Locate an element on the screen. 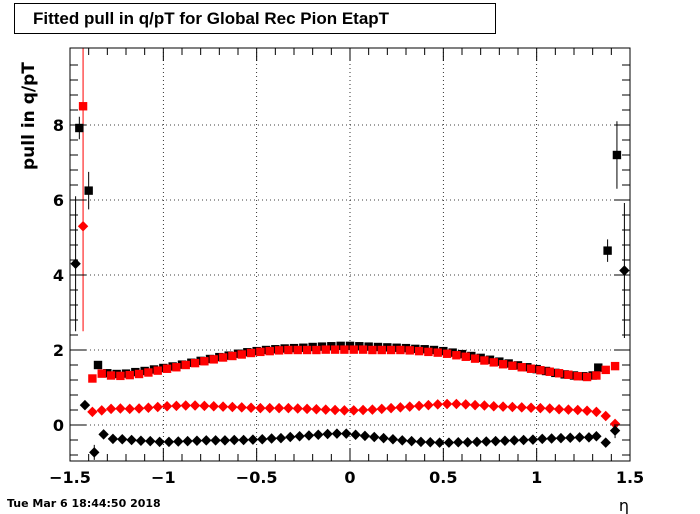  timestamp-label: Tue Mar 6 18:44:50 2018 is located at coordinates (84, 503).